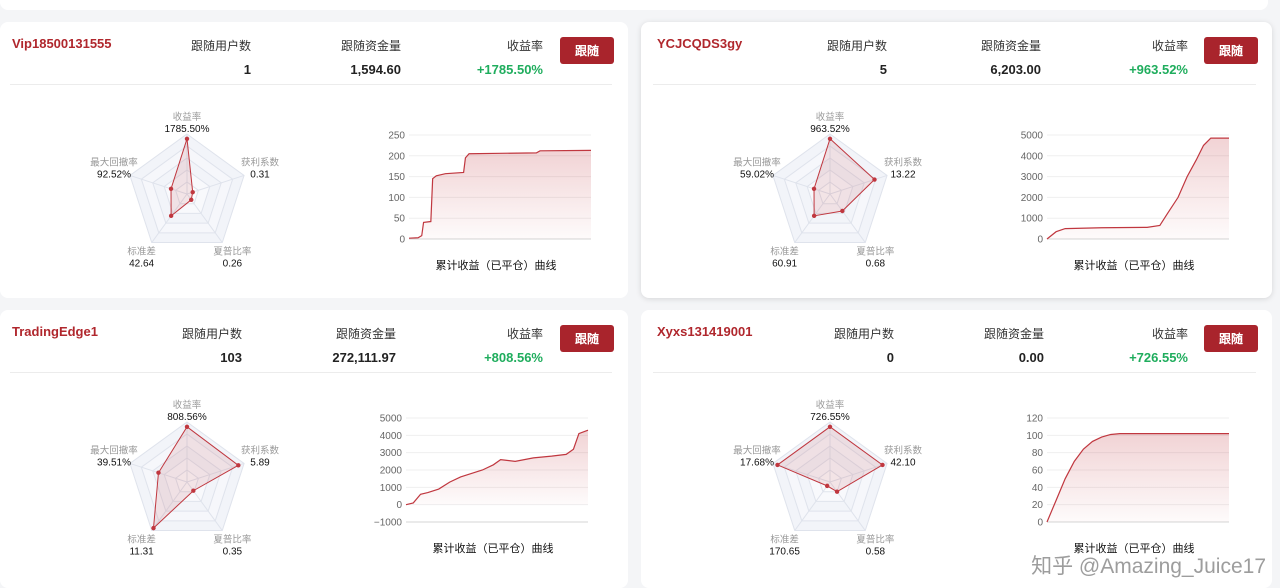 This screenshot has height=588, width=1280. What do you see at coordinates (1034, 436) in the screenshot?
I see `y-tick-label: 100` at bounding box center [1034, 436].